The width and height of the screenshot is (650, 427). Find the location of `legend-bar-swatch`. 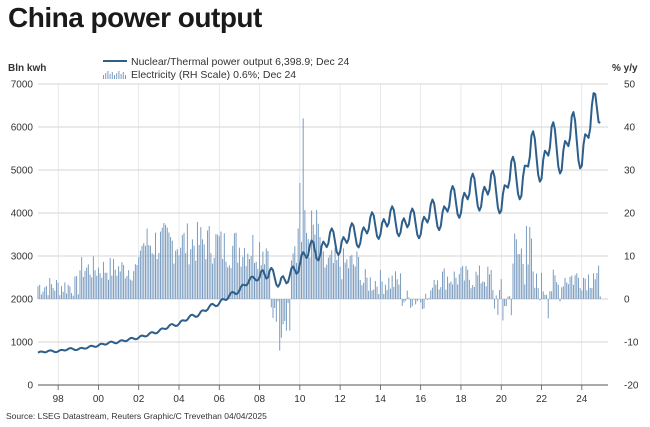

legend-bar-swatch is located at coordinates (114, 75).